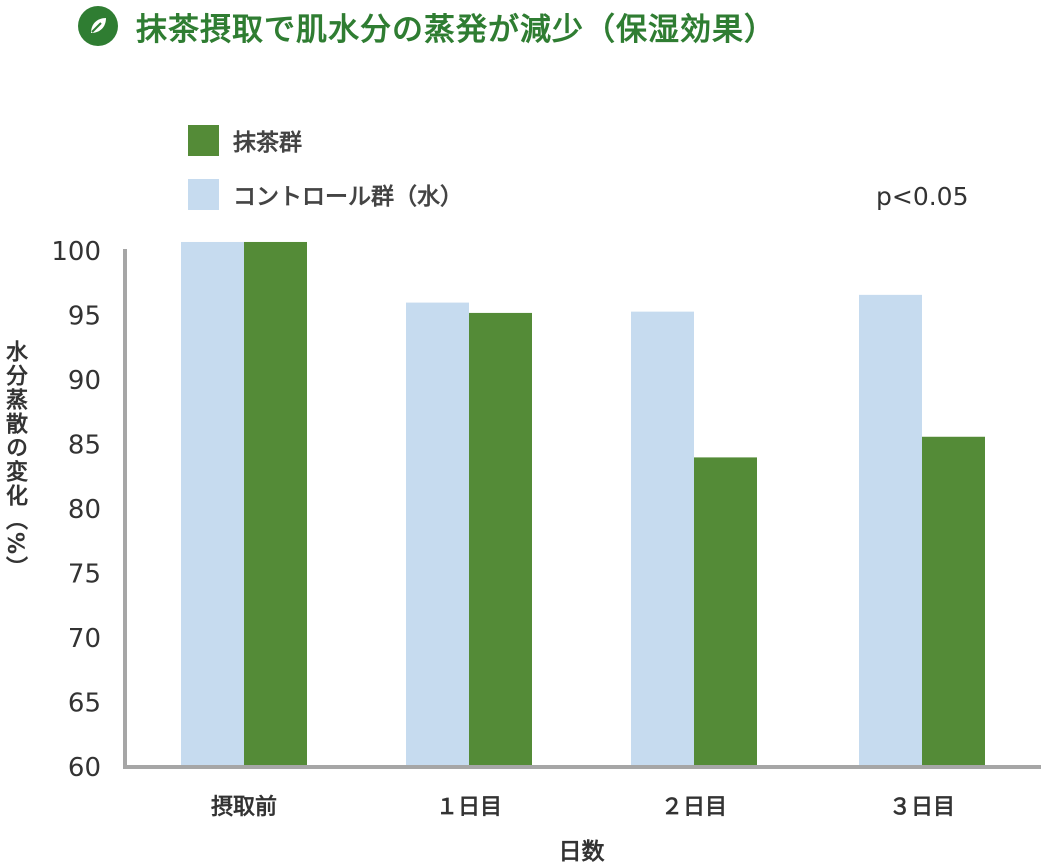  What do you see at coordinates (203, 194) in the screenshot?
I see `legend-swatch-control` at bounding box center [203, 194].